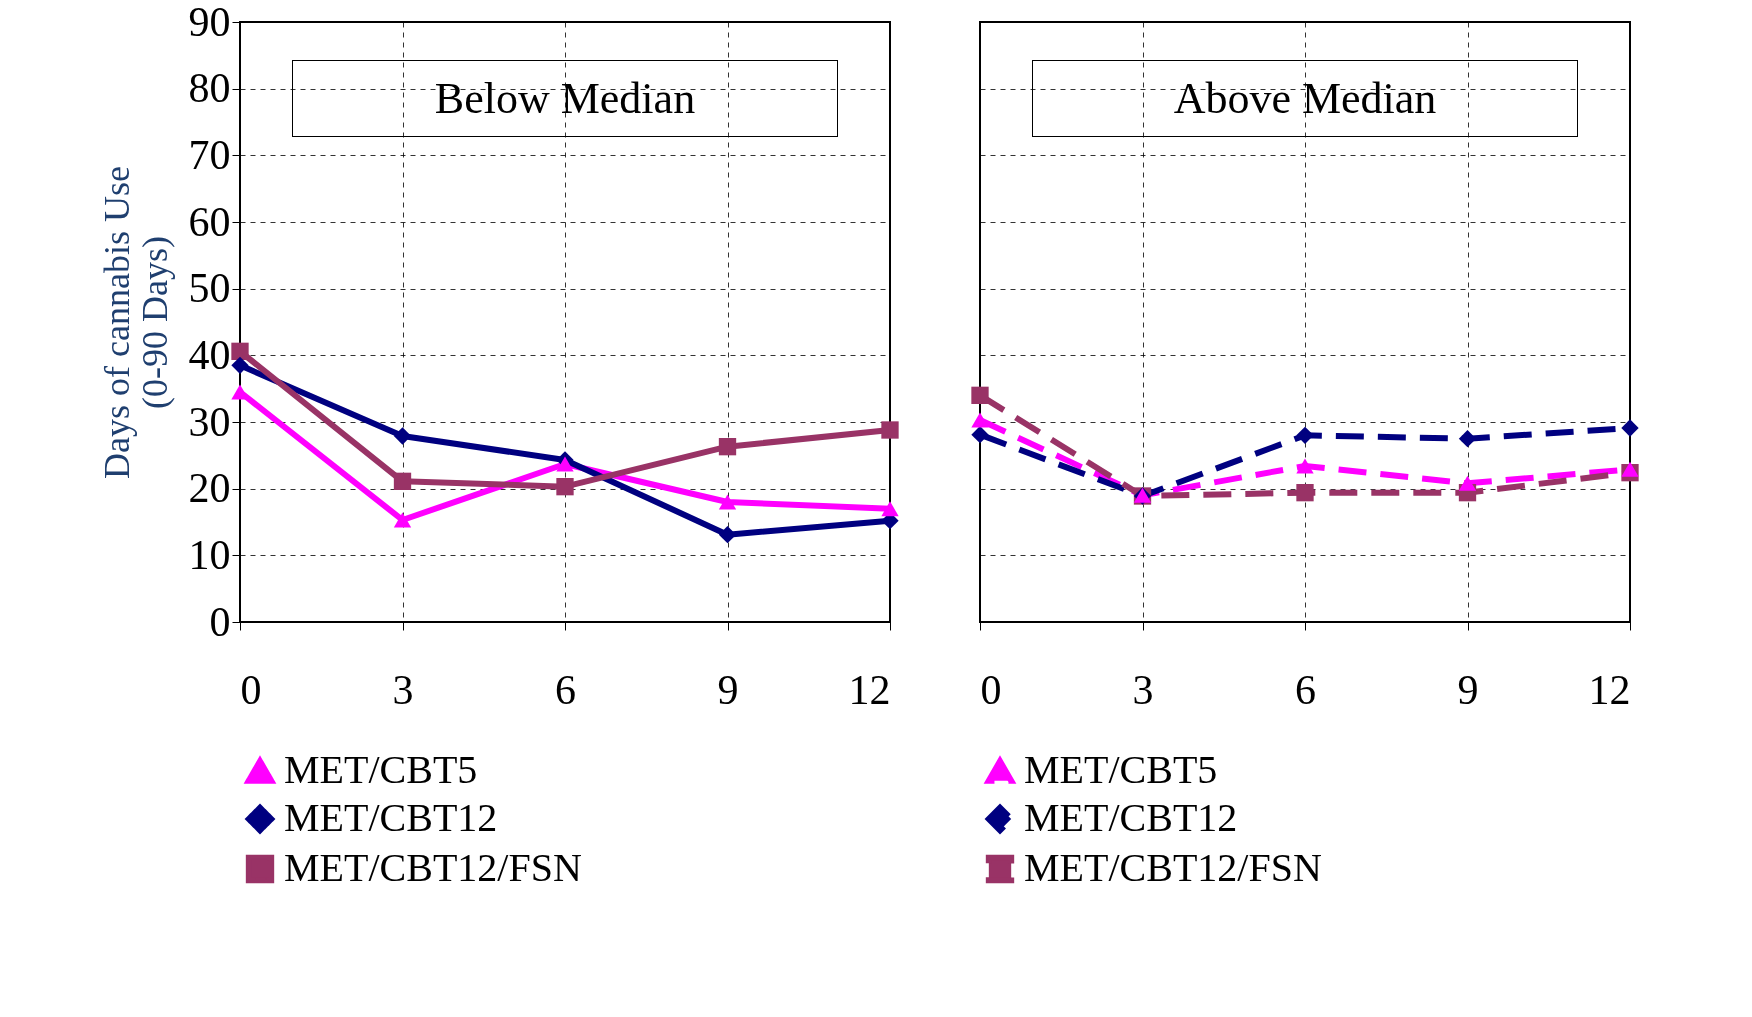 The height and width of the screenshot is (1017, 1752). What do you see at coordinates (1305, 98) in the screenshot?
I see `title-box: Above Median` at bounding box center [1305, 98].